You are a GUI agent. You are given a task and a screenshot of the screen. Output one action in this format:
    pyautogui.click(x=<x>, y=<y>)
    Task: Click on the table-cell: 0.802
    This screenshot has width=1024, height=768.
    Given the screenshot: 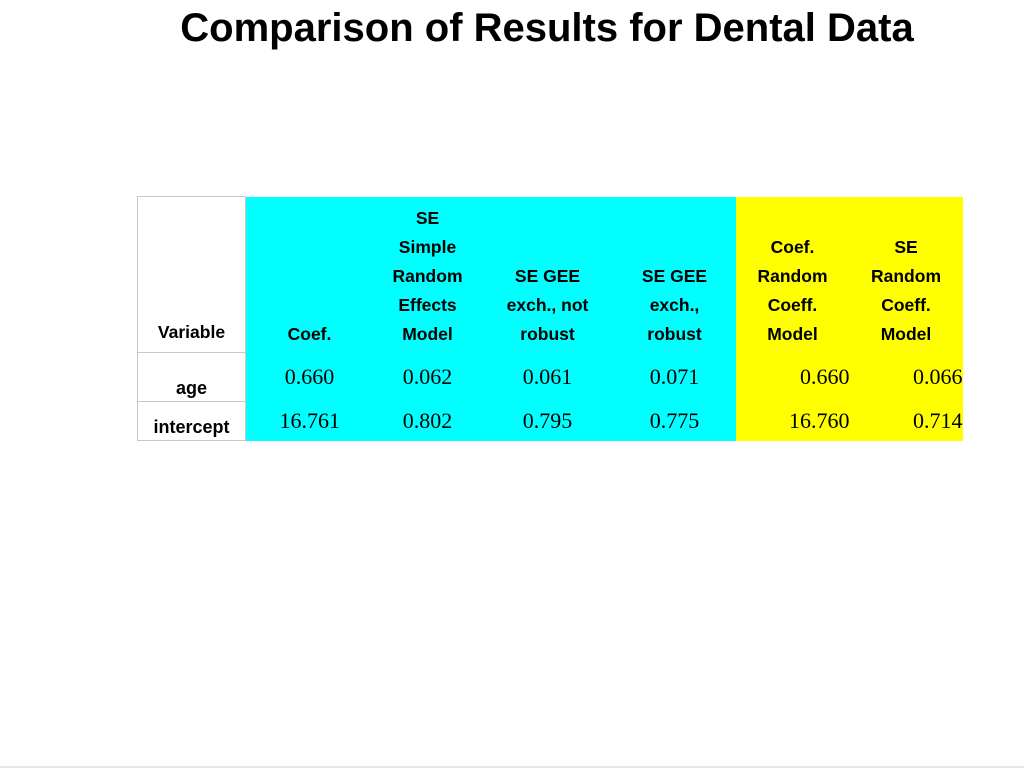 What is the action you would take?
    pyautogui.click(x=427, y=421)
    